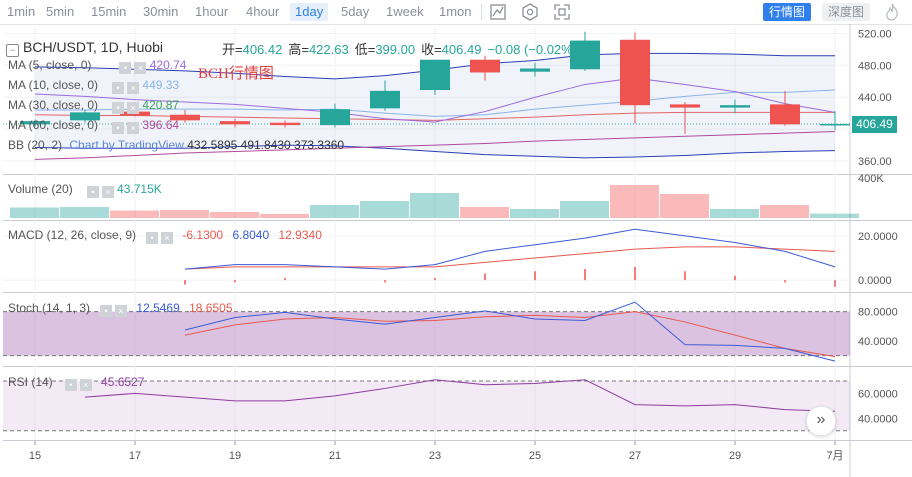 The width and height of the screenshot is (912, 477). I want to click on stoch-tick-label: 80.0000, so click(878, 313).